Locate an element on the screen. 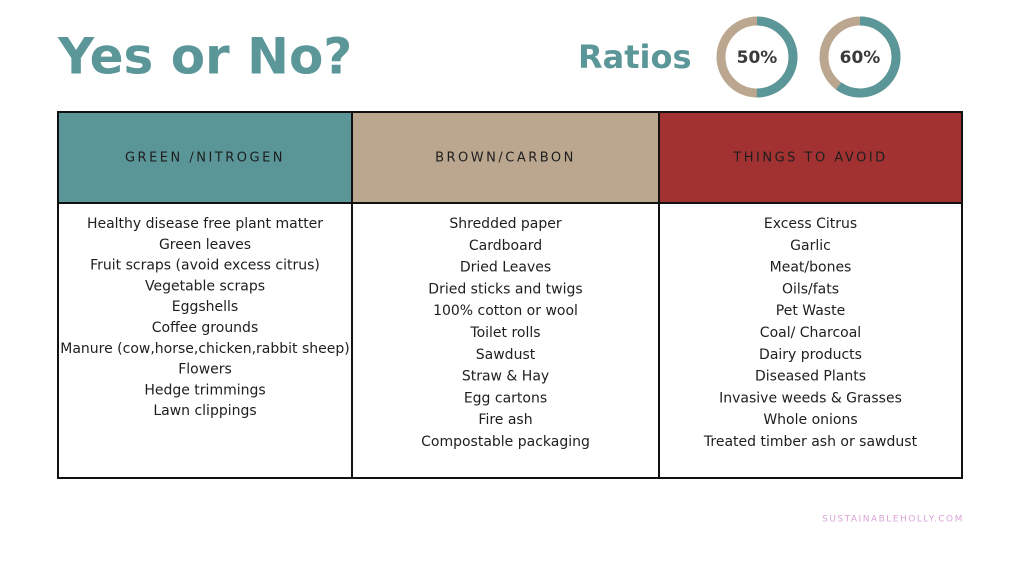 The width and height of the screenshot is (1024, 576). item-text: Garlic is located at coordinates (810, 246).